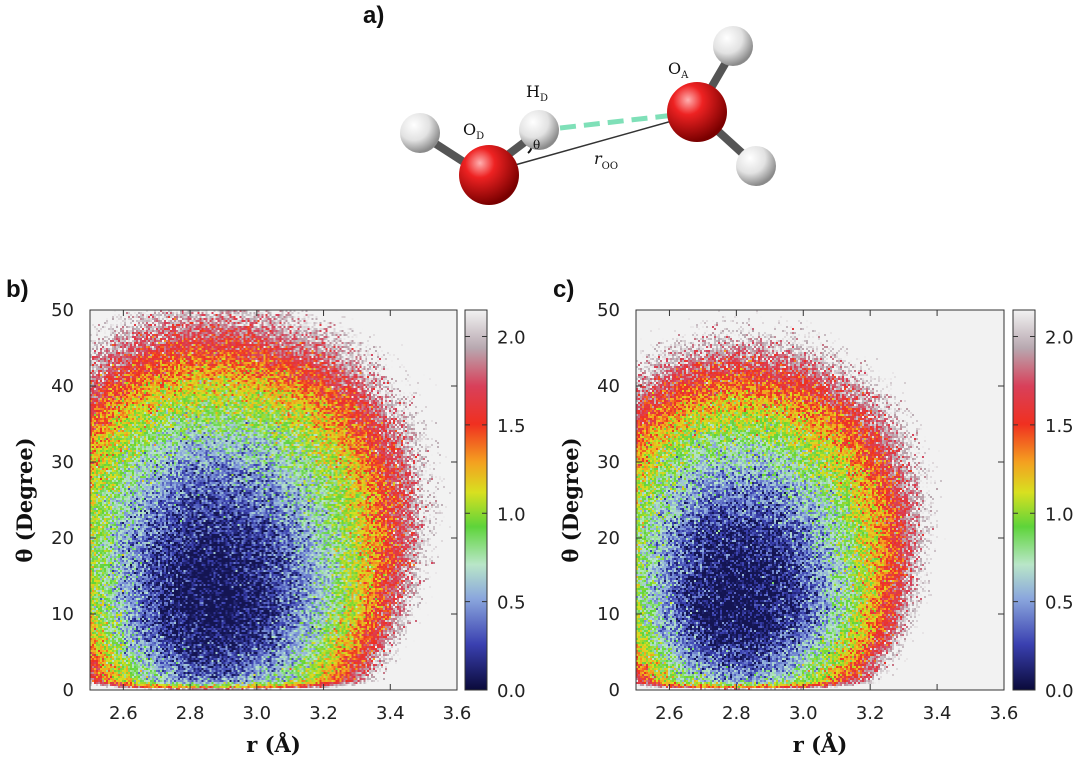 This screenshot has width=1080, height=768. Describe the element at coordinates (593, 143) in the screenshot. I see `r-oo-line` at that location.